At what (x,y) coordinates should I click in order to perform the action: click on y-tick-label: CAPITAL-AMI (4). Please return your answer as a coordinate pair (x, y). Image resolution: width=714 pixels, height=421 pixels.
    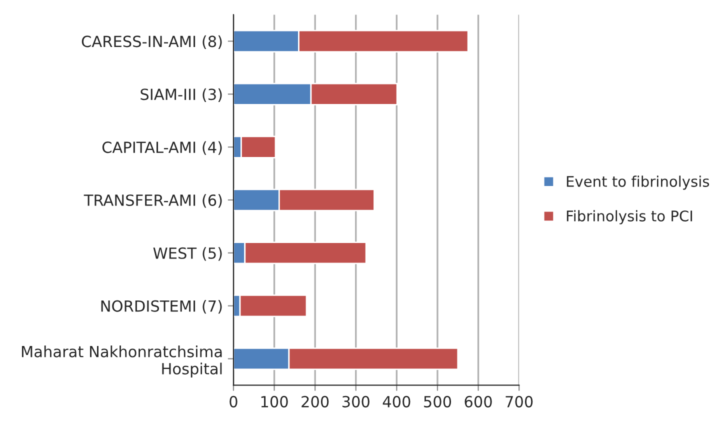
    Looking at the image, I should click on (162, 148).